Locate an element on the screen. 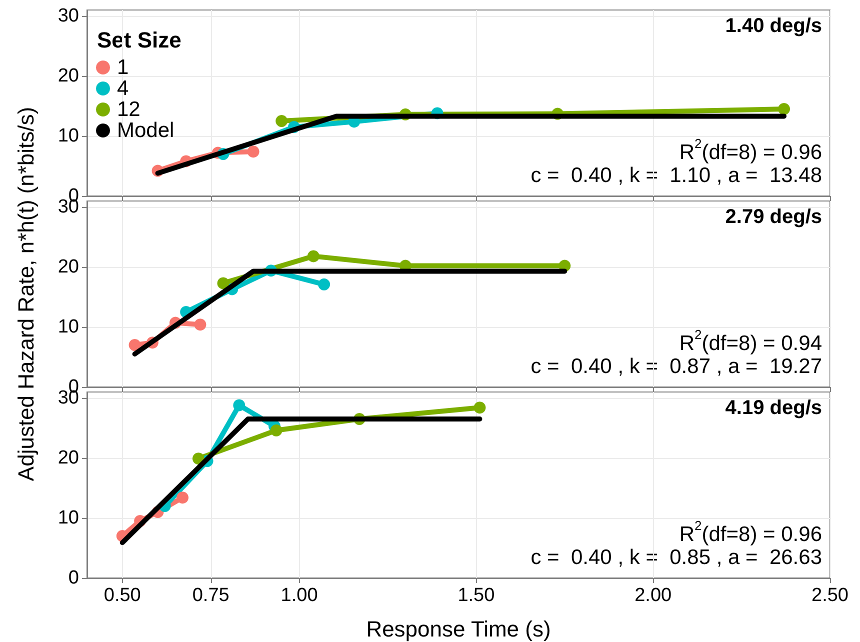 Image resolution: width=860 pixels, height=642 pixels. legend-label: 12 is located at coordinates (128, 109).